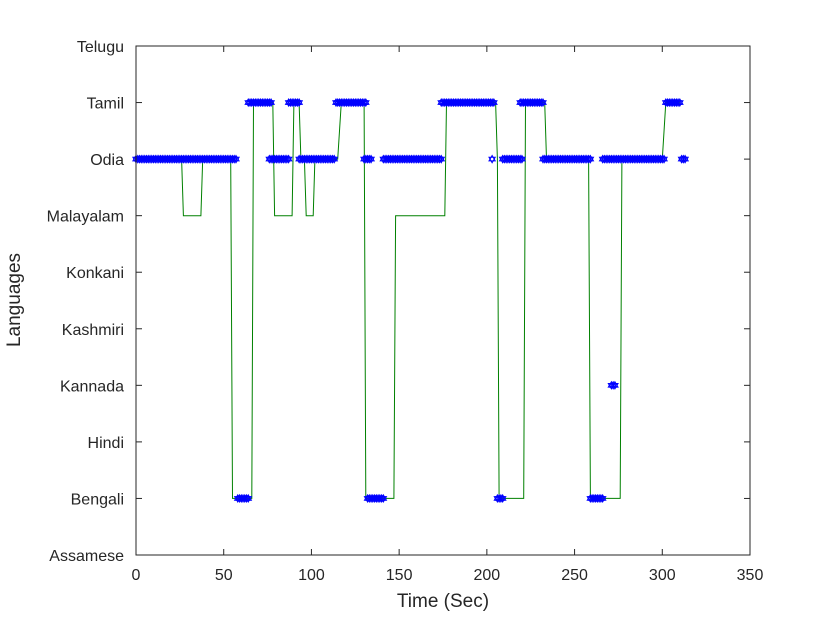  What do you see at coordinates (95, 273) in the screenshot?
I see `y-tick-label: Konkani` at bounding box center [95, 273].